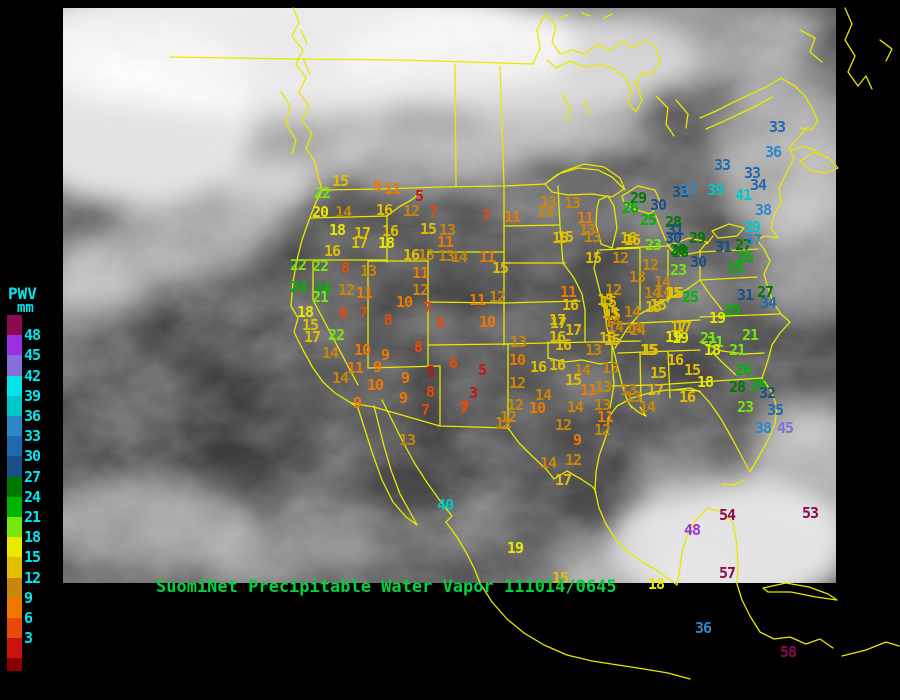 This screenshot has height=700, width=900. Describe the element at coordinates (32, 496) in the screenshot. I see `legend-tick-label: 24` at that location.